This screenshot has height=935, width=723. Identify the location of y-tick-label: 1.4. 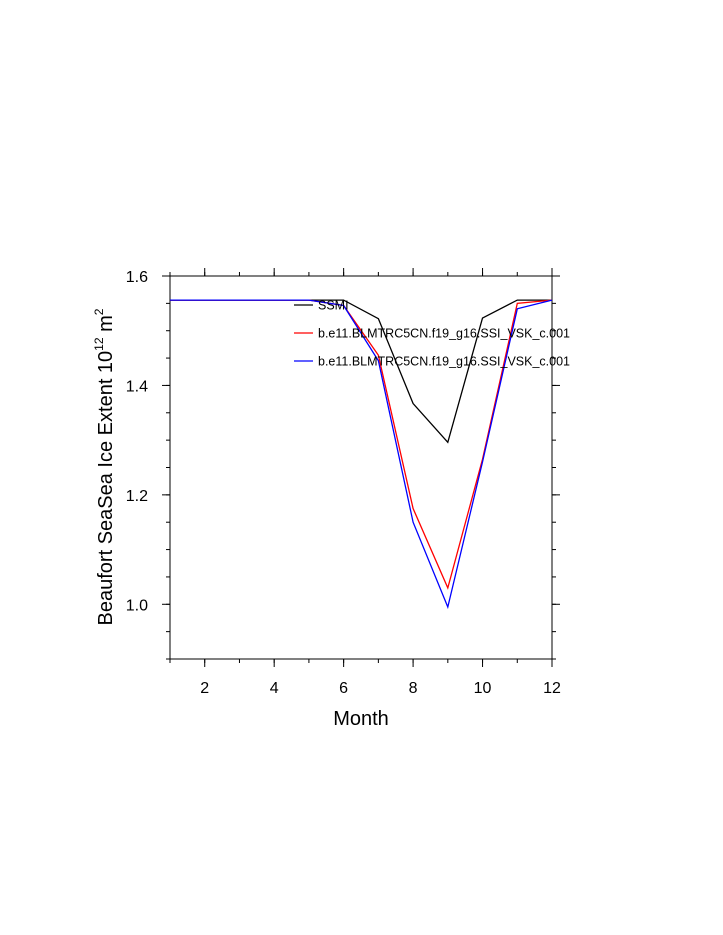
(137, 386).